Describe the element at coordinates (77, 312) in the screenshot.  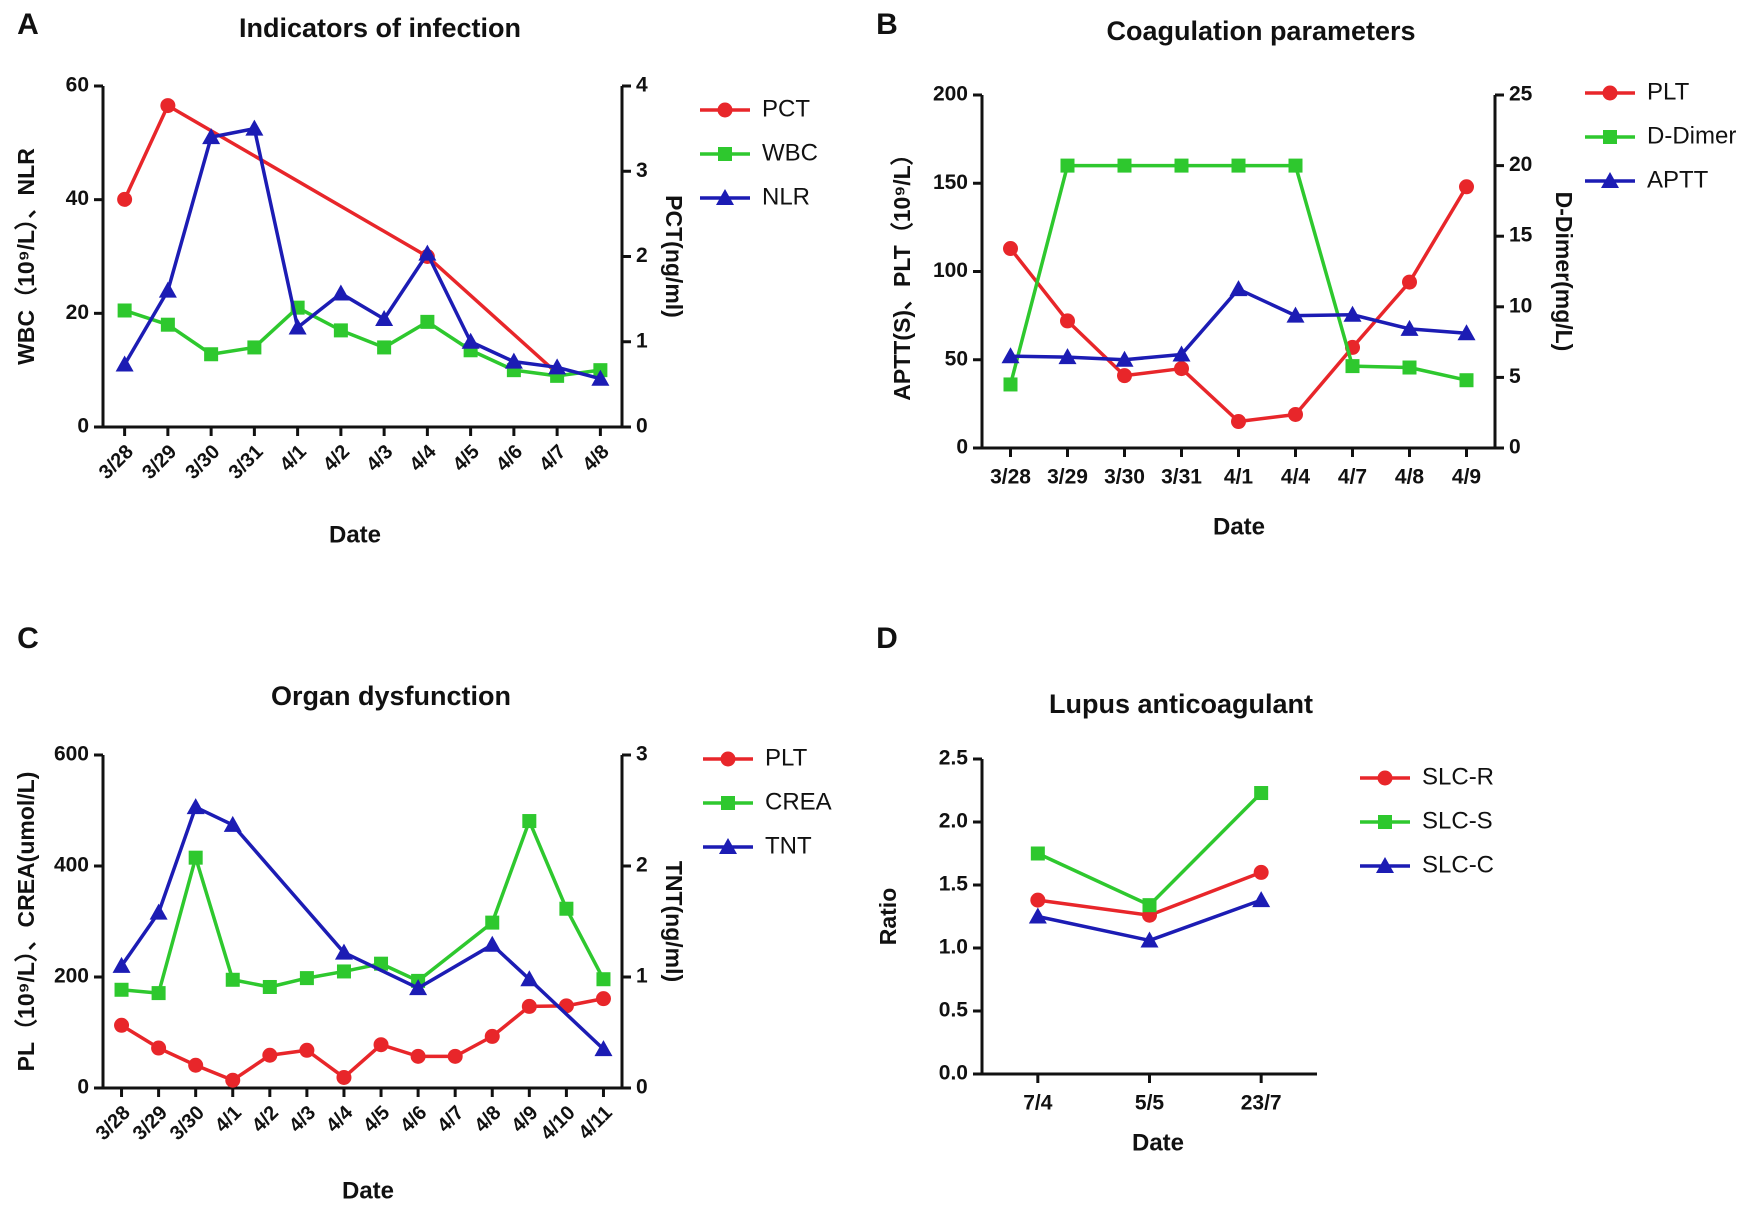
I see `y-tick-label: 20` at that location.